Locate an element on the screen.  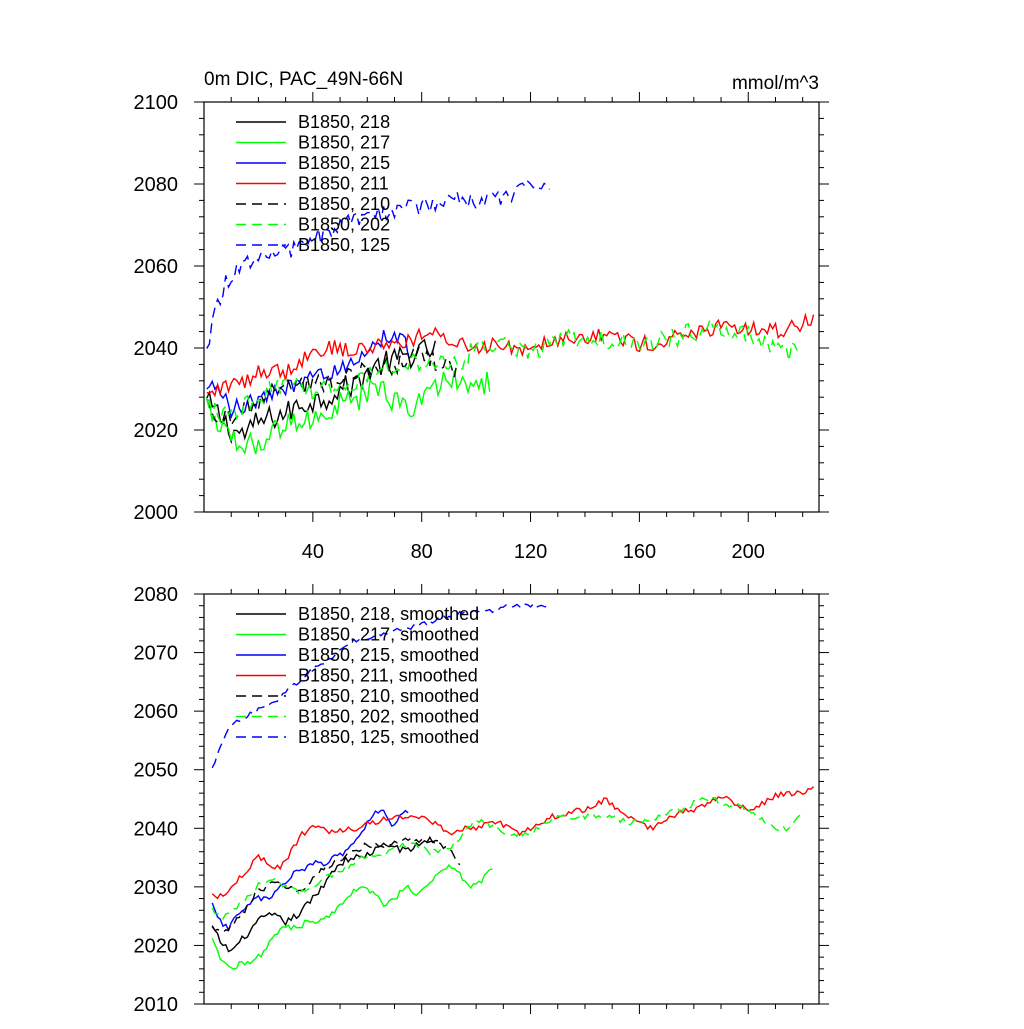
legend-label: B1850, 125, smoothed is located at coordinates (388, 737).